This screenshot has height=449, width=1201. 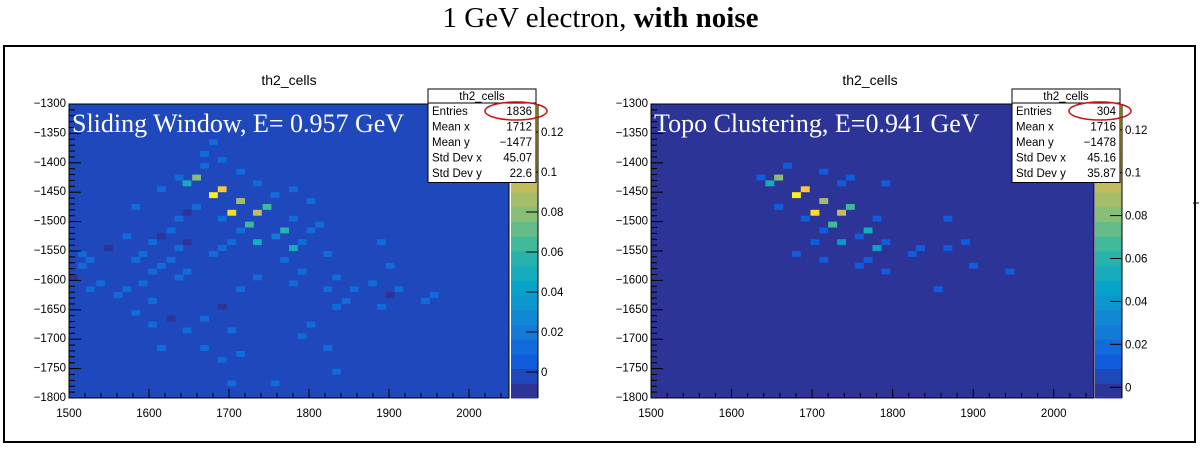 What do you see at coordinates (632, 104) in the screenshot?
I see `y-tick-label: −1300` at bounding box center [632, 104].